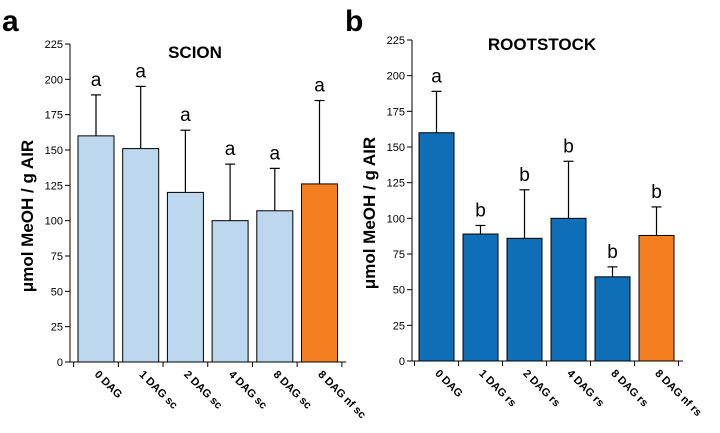 The height and width of the screenshot is (433, 720). Describe the element at coordinates (158, 390) in the screenshot. I see `x-tick-label-scion-1: 1 DAG sc` at that location.